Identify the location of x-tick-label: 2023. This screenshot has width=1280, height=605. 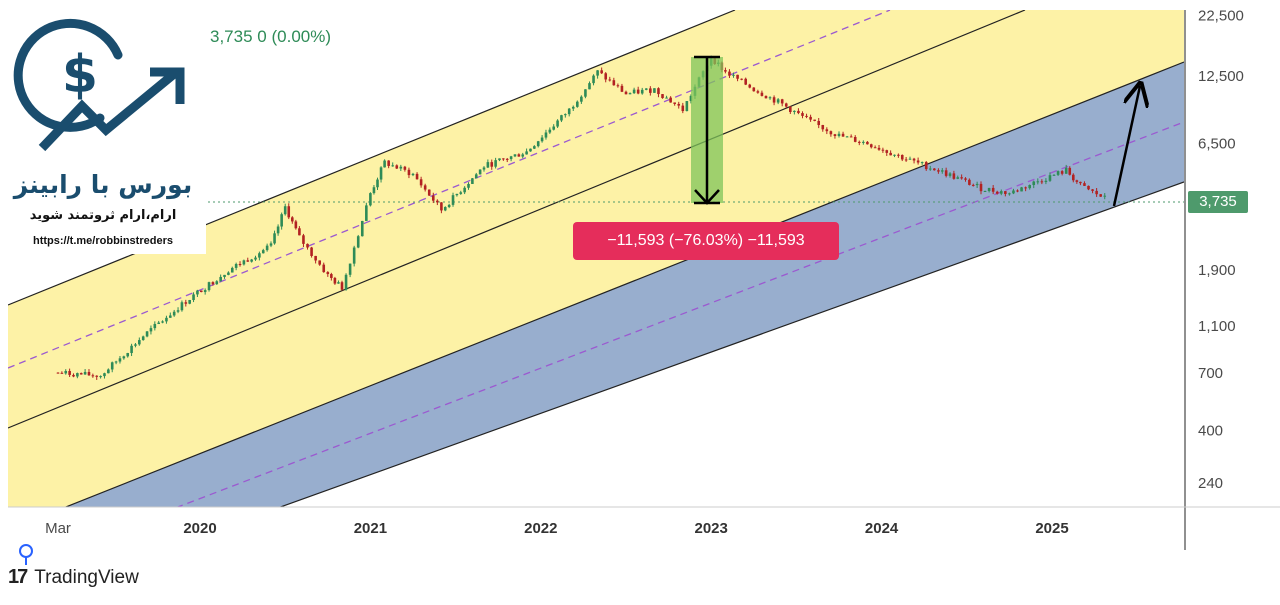
(711, 528).